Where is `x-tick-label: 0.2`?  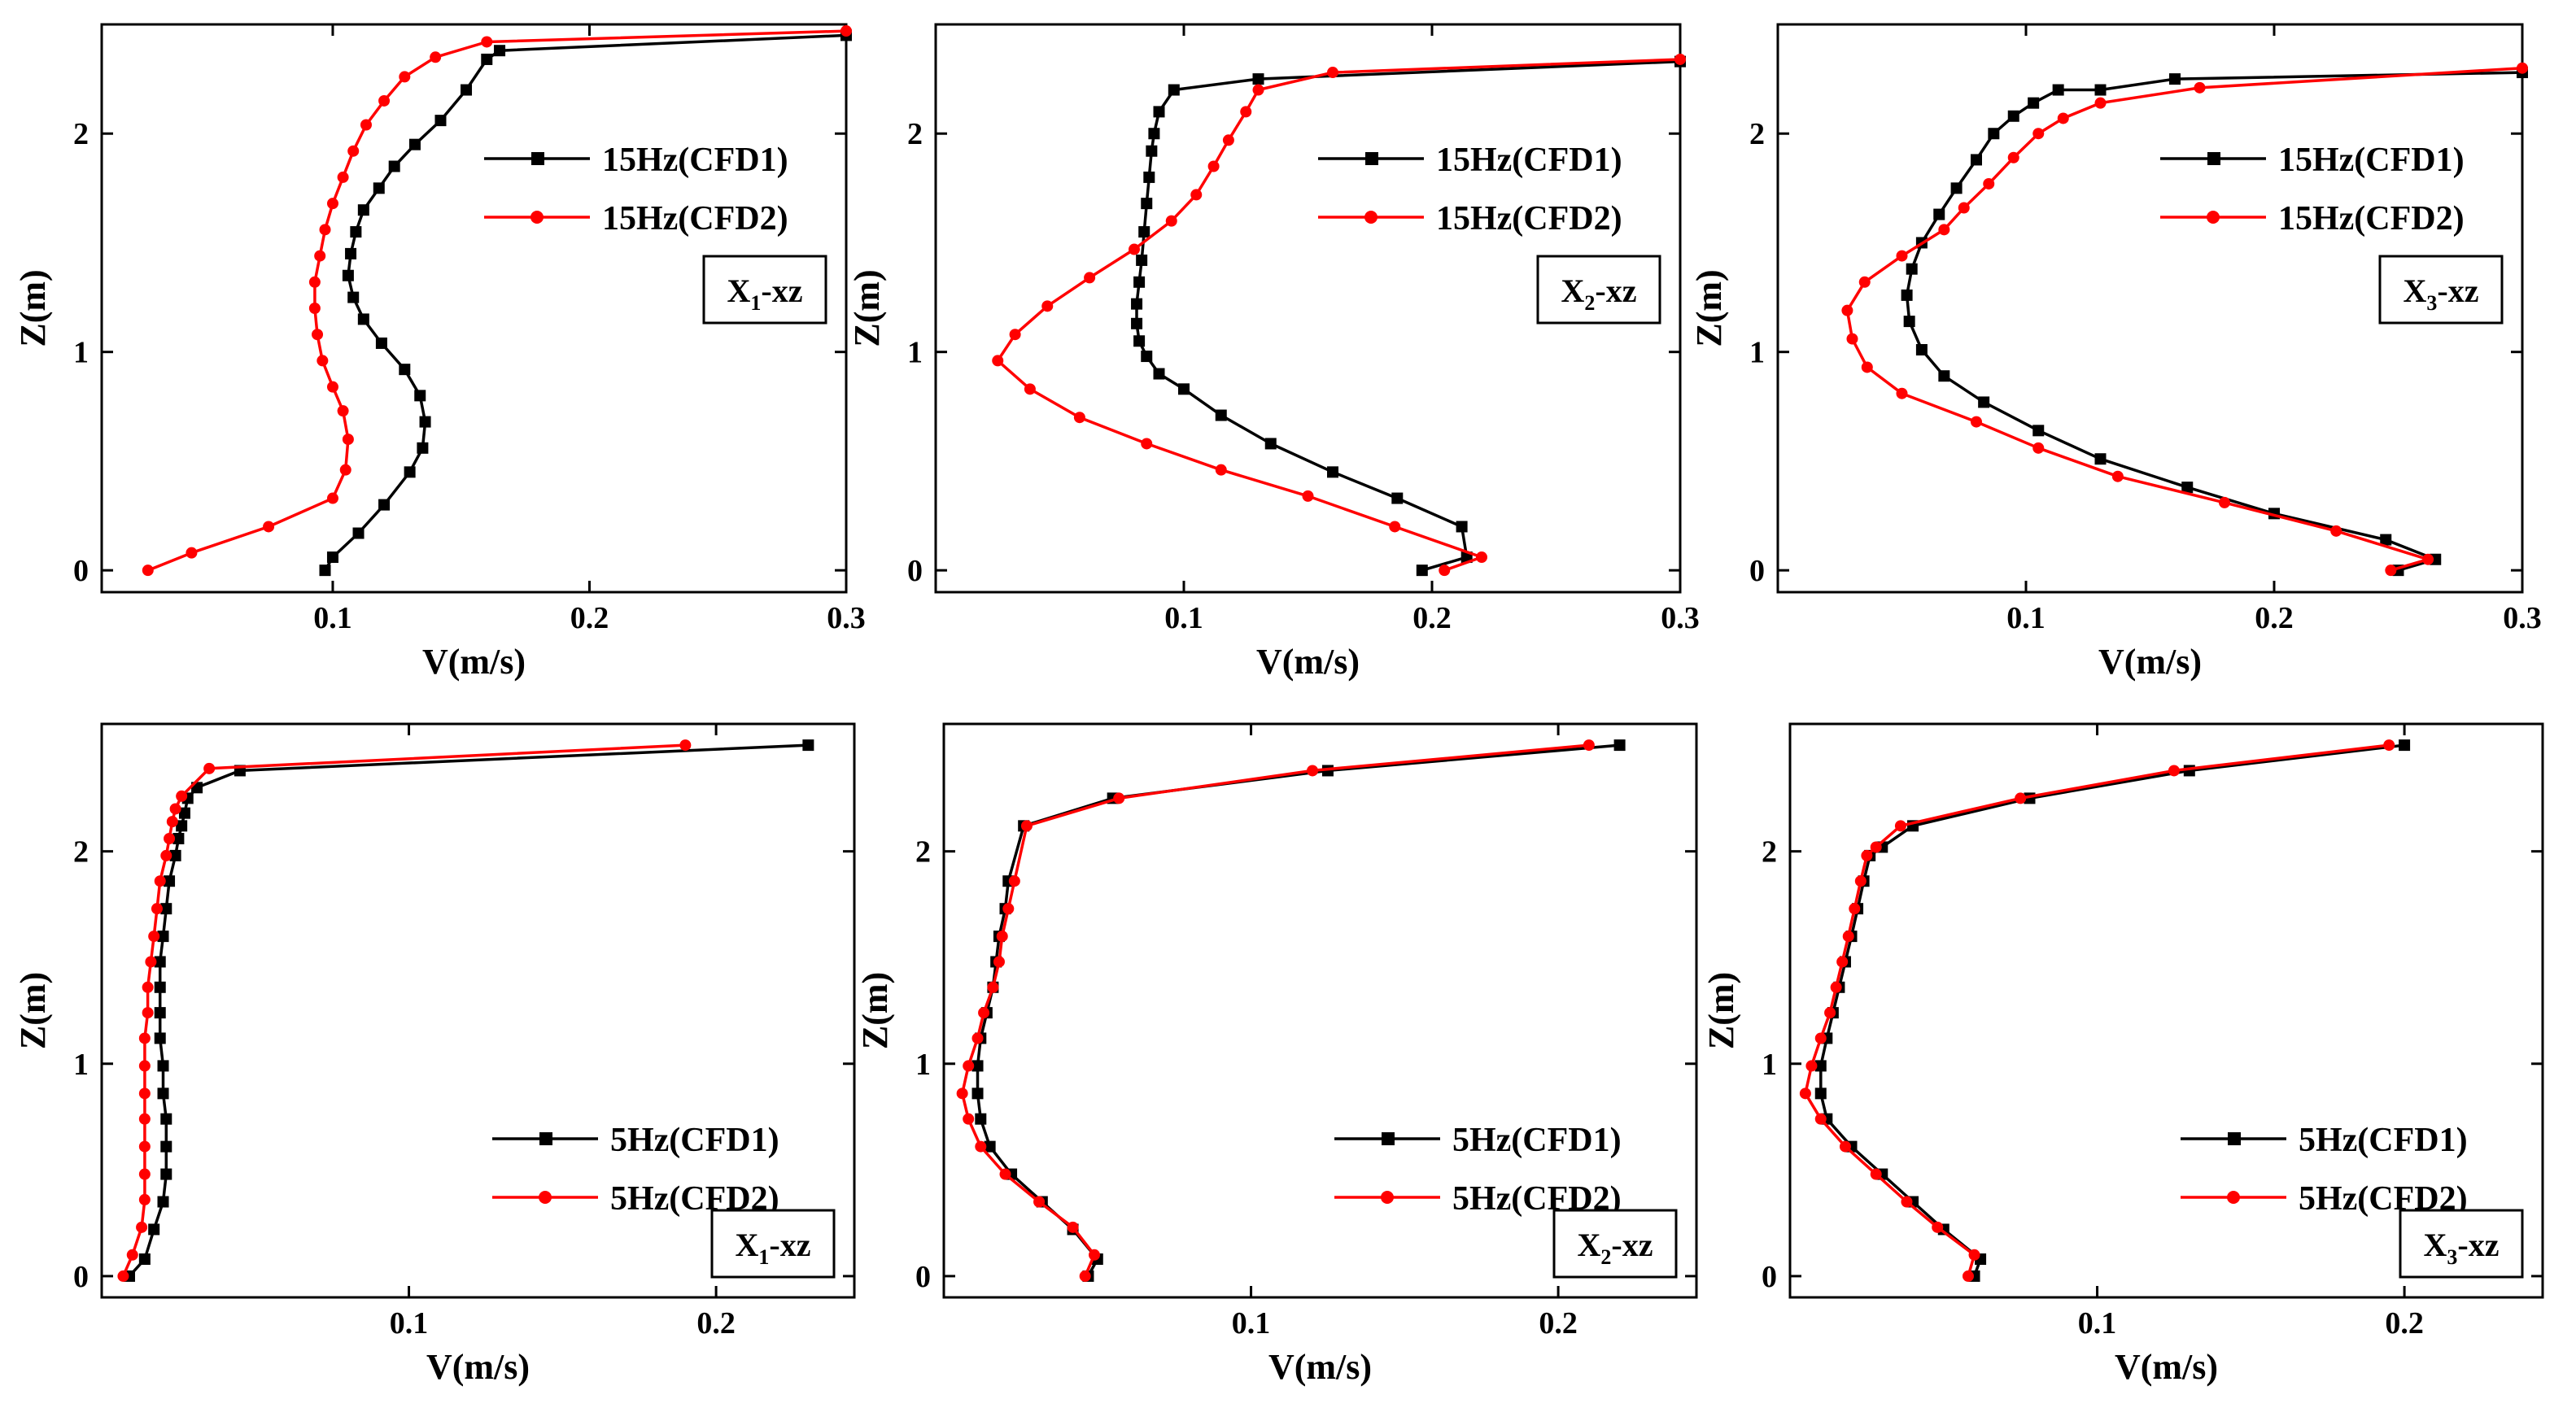
x-tick-label: 0.2 is located at coordinates (589, 618).